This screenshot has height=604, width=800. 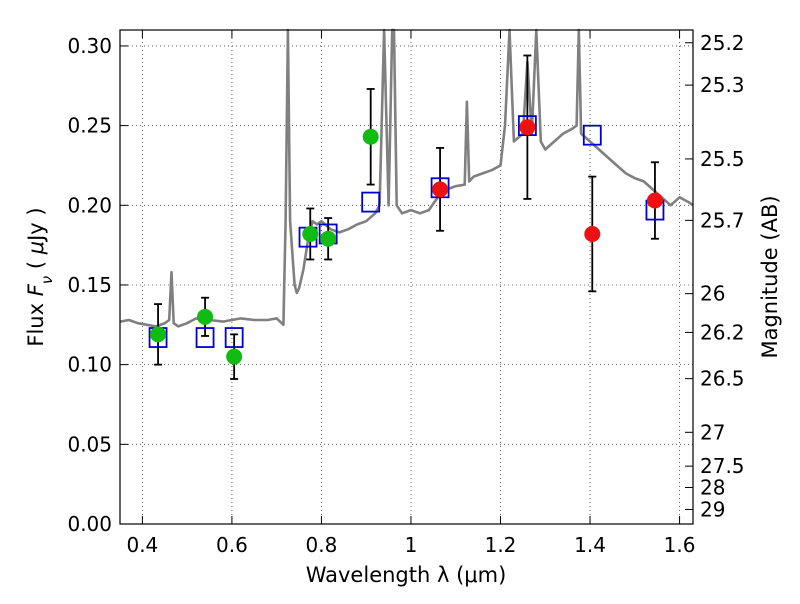 I want to click on y-tick-label: 0.30, so click(x=89, y=46).